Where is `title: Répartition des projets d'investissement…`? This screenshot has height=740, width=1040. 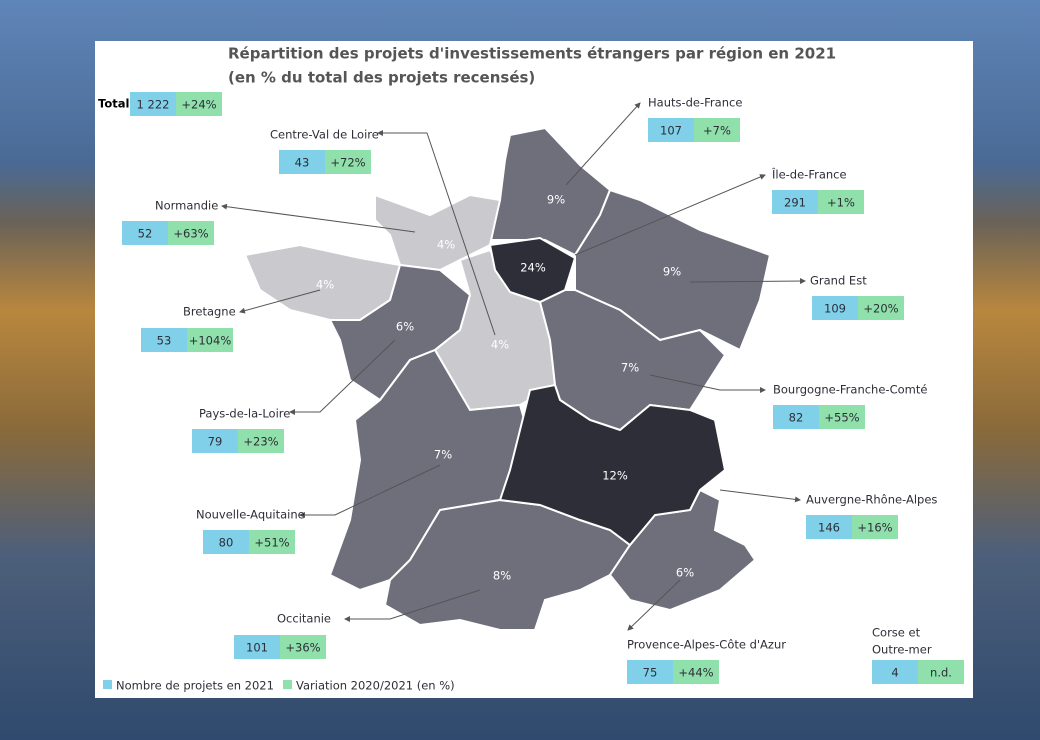
title: Répartition des projets d'investissement… is located at coordinates (532, 54).